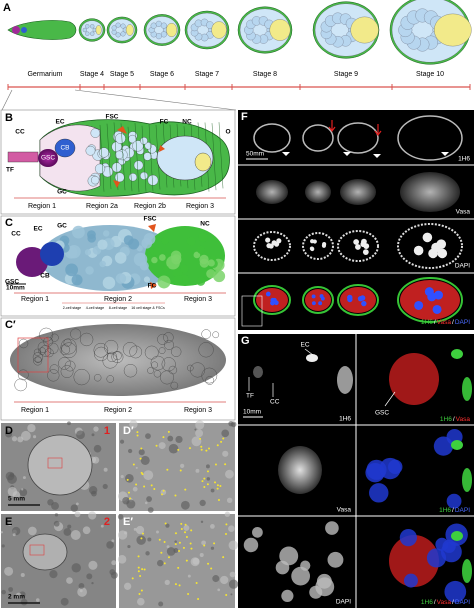  Describe the element at coordinates (20, 132) in the screenshot. I see `cell-label: CC` at that location.